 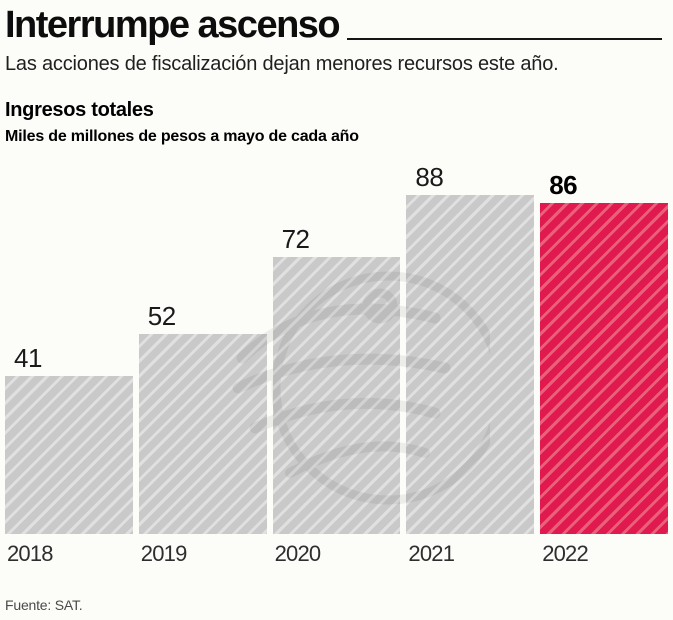 I want to click on bar-column-2020: 72, so click(x=336, y=378).